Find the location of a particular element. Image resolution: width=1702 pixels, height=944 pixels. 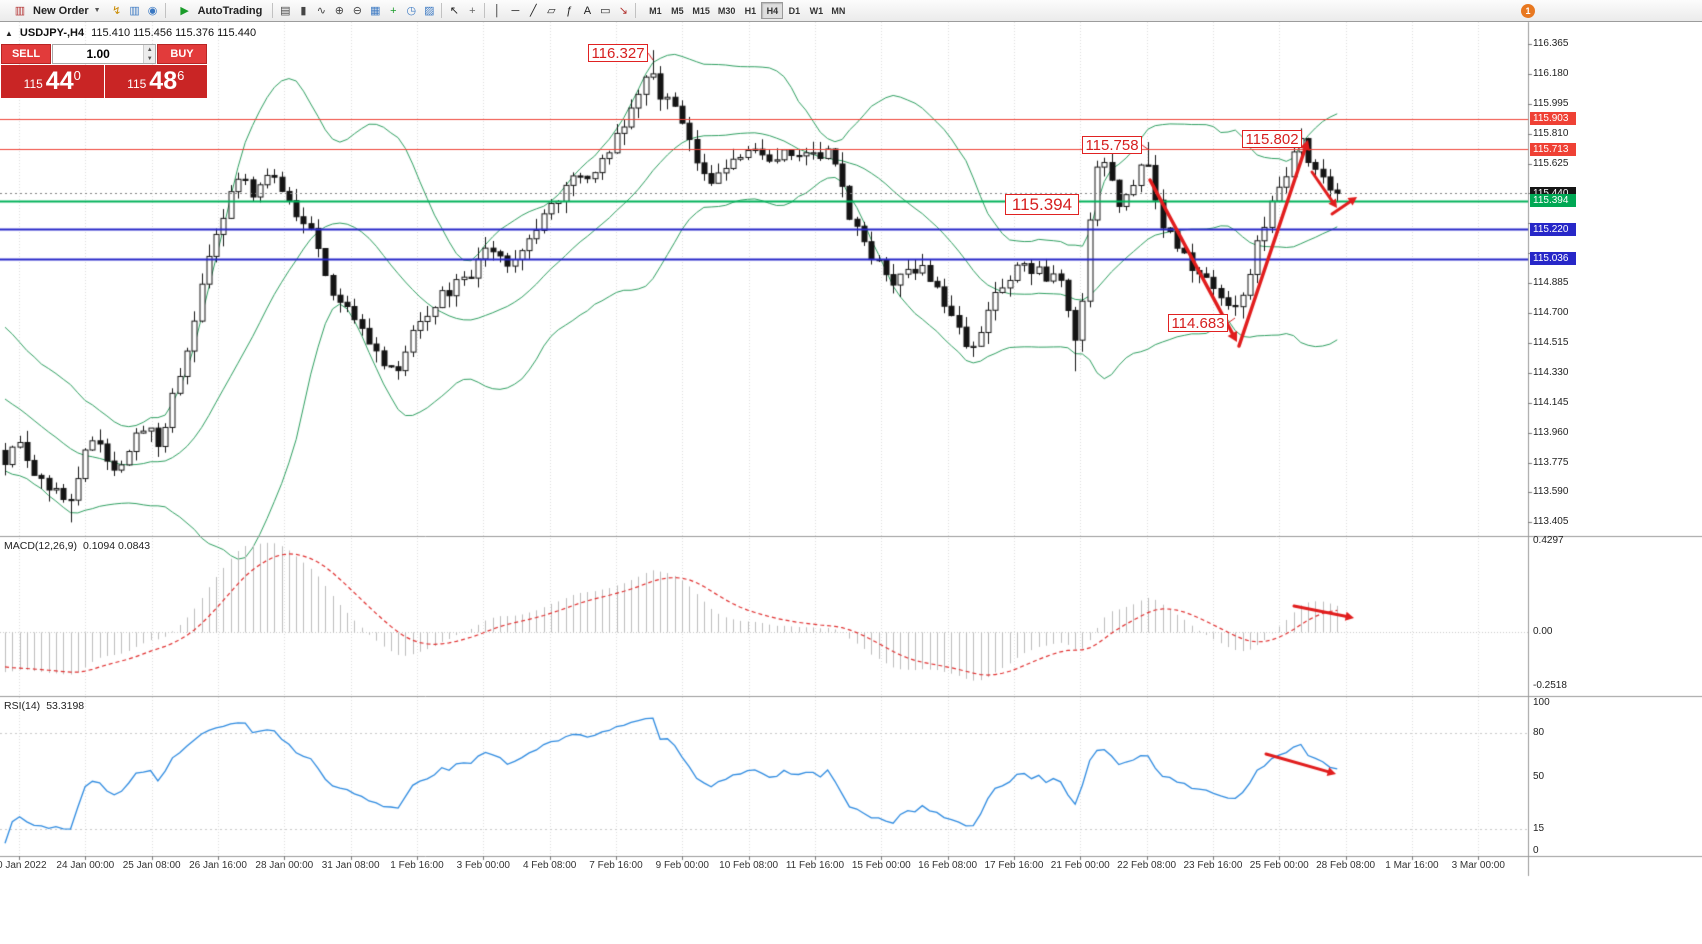

sell-button: SELL is located at coordinates (26, 54).